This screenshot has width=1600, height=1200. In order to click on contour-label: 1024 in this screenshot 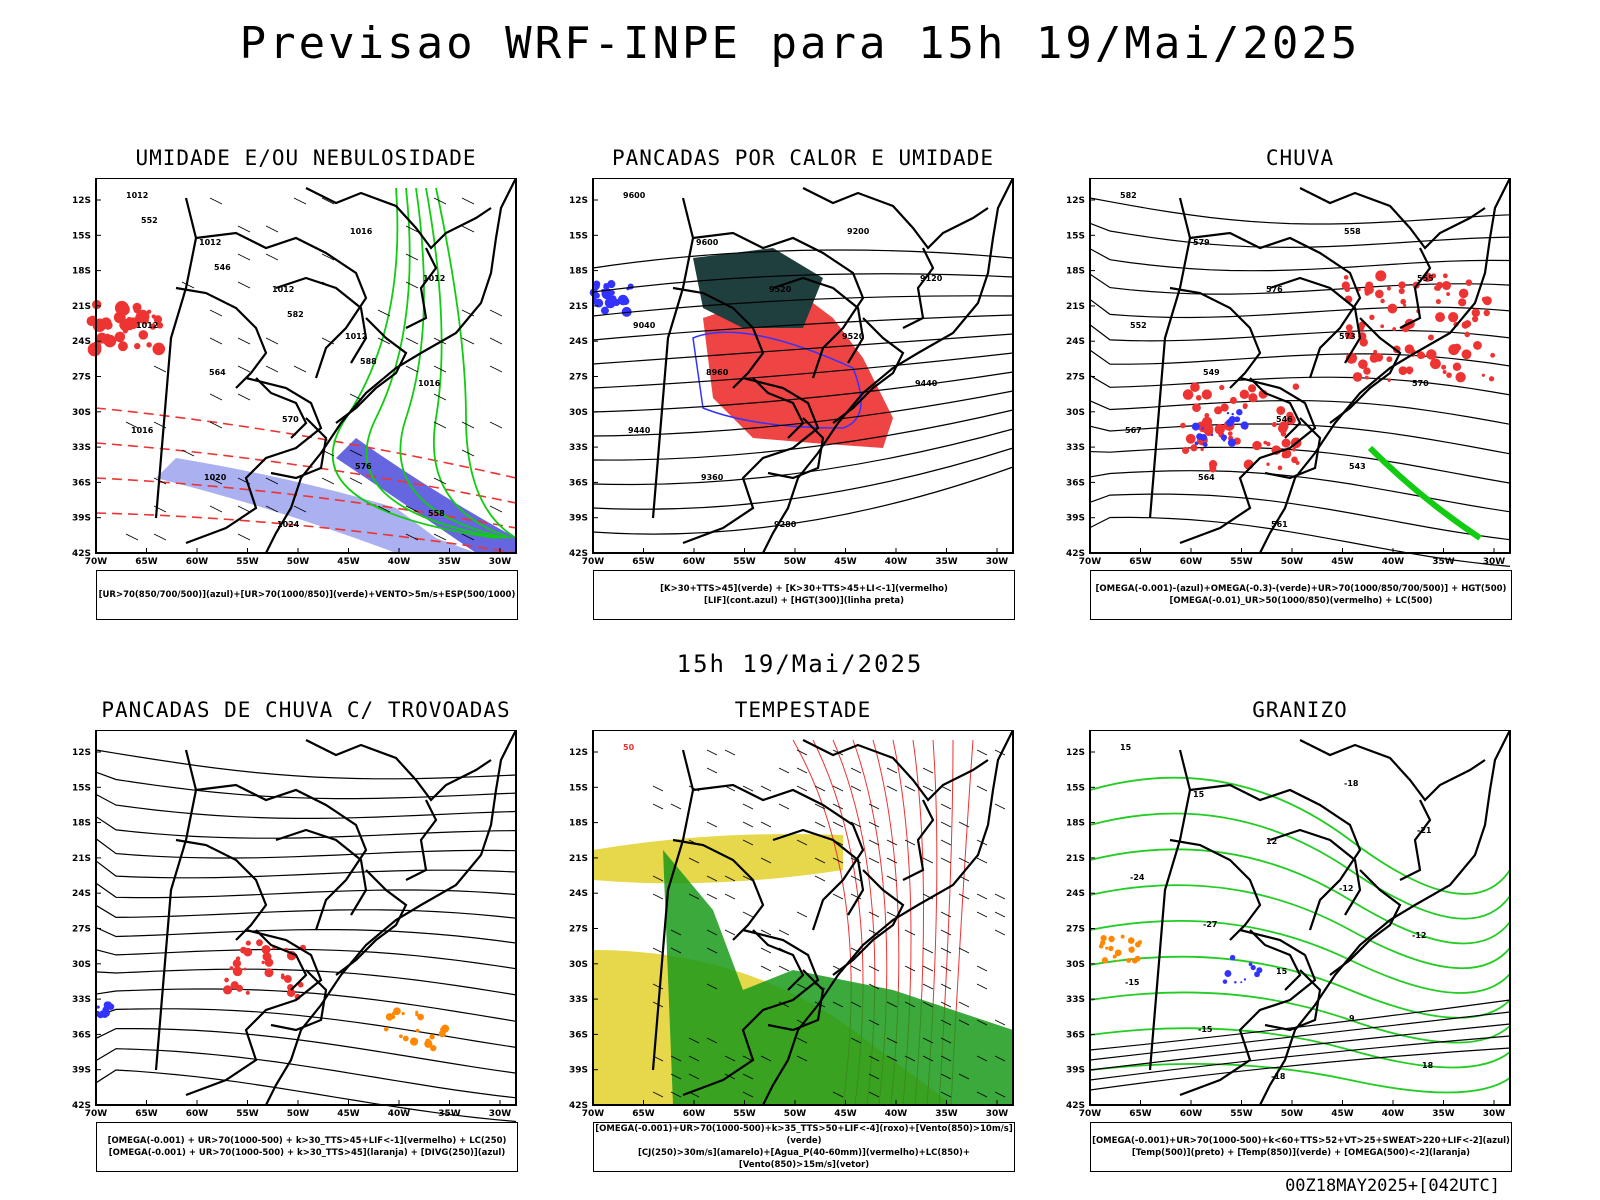, I will do `click(288, 524)`.